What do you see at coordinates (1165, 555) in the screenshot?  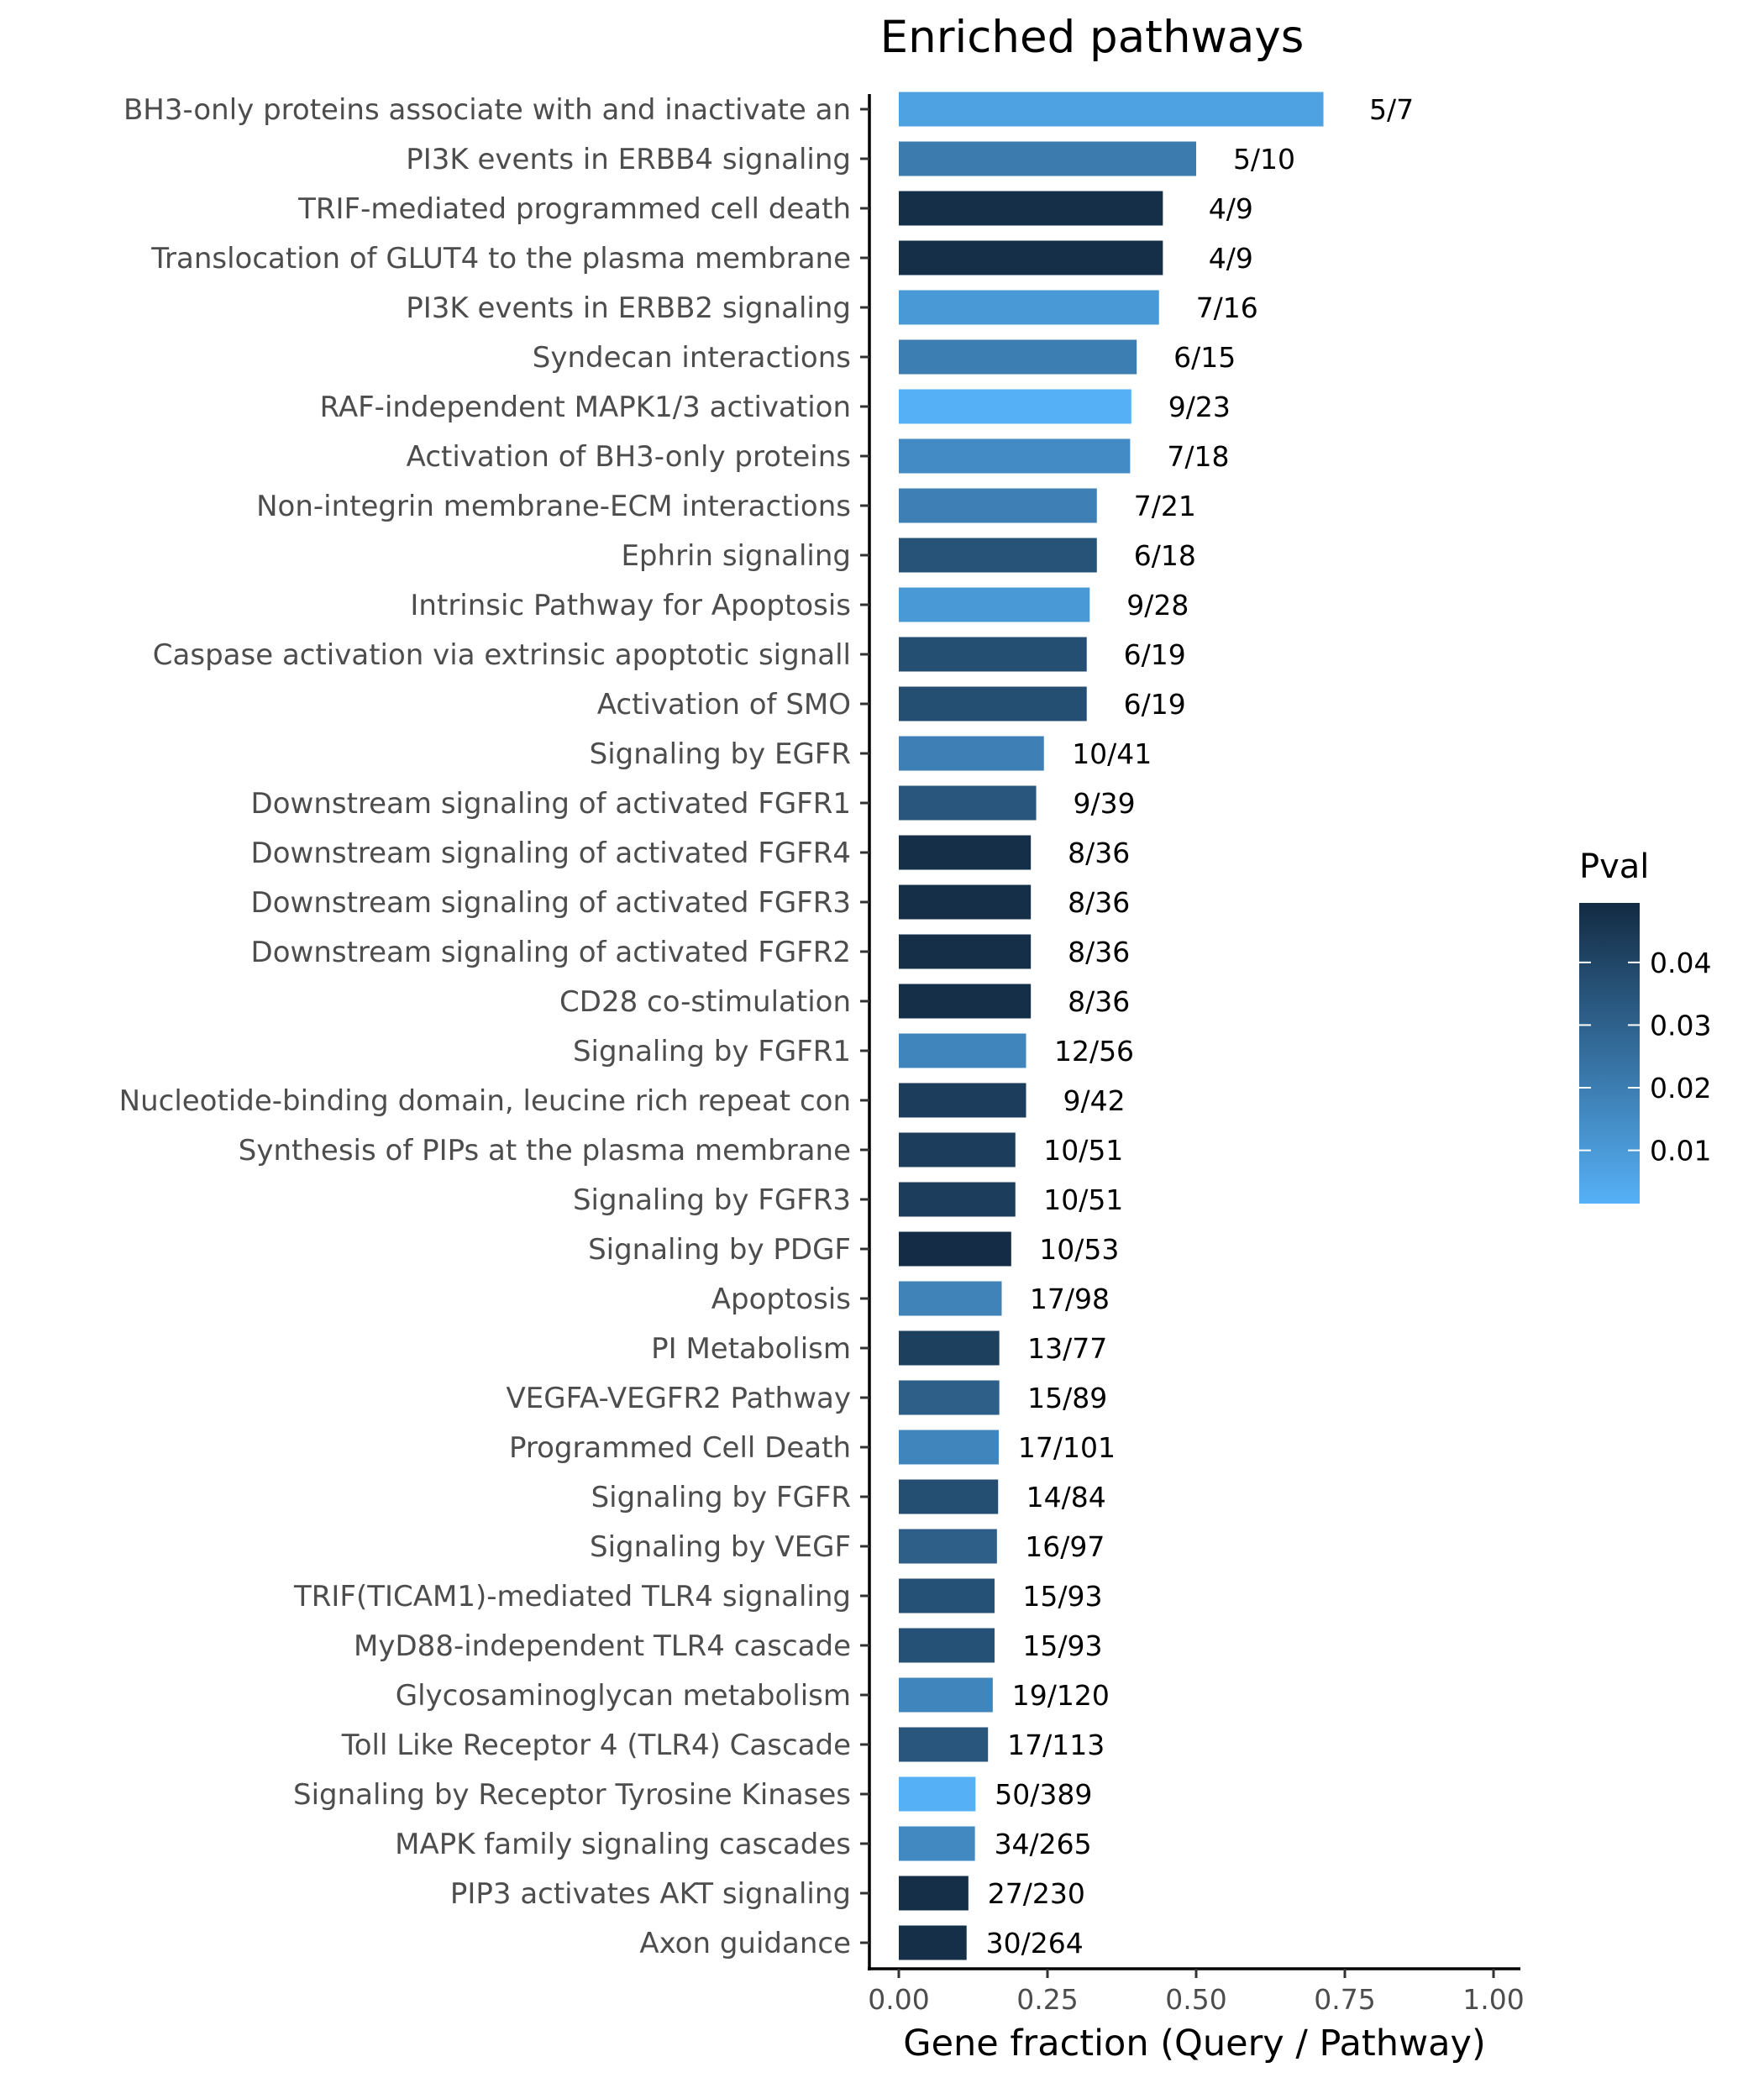 I see `bar-value-label: 6/18` at bounding box center [1165, 555].